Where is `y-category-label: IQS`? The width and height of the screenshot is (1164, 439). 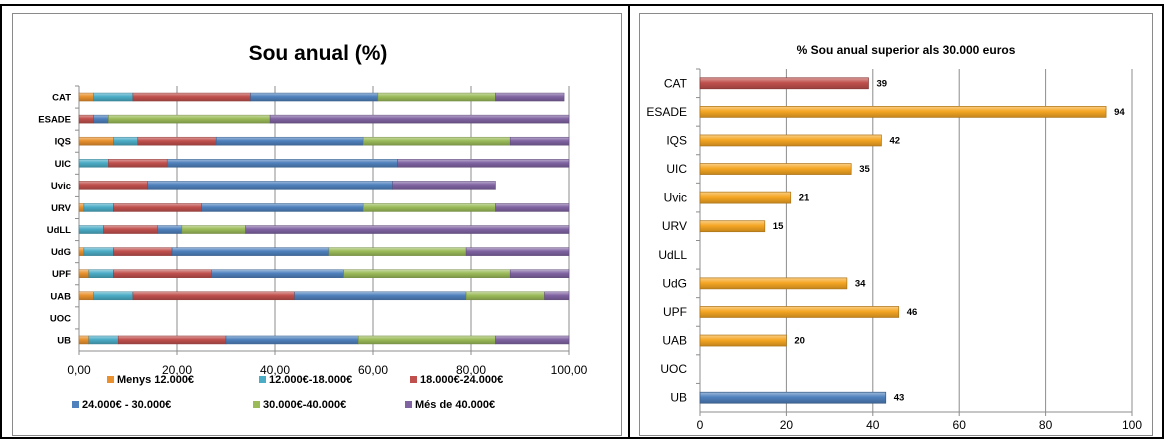
y-category-label: IQS is located at coordinates (63, 142).